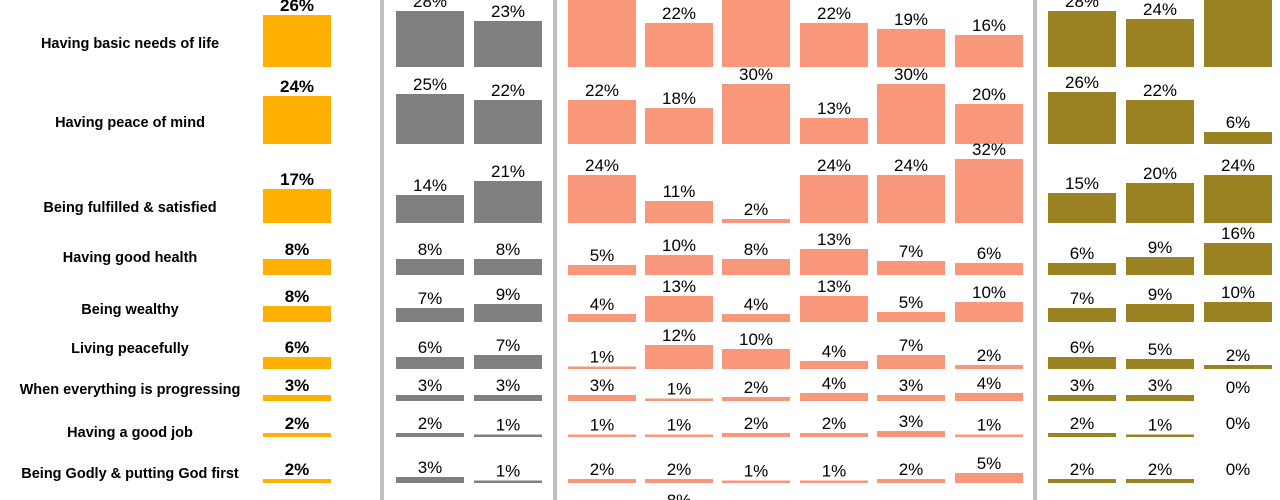  Describe the element at coordinates (679, 98) in the screenshot. I see `data-label: 18%` at that location.